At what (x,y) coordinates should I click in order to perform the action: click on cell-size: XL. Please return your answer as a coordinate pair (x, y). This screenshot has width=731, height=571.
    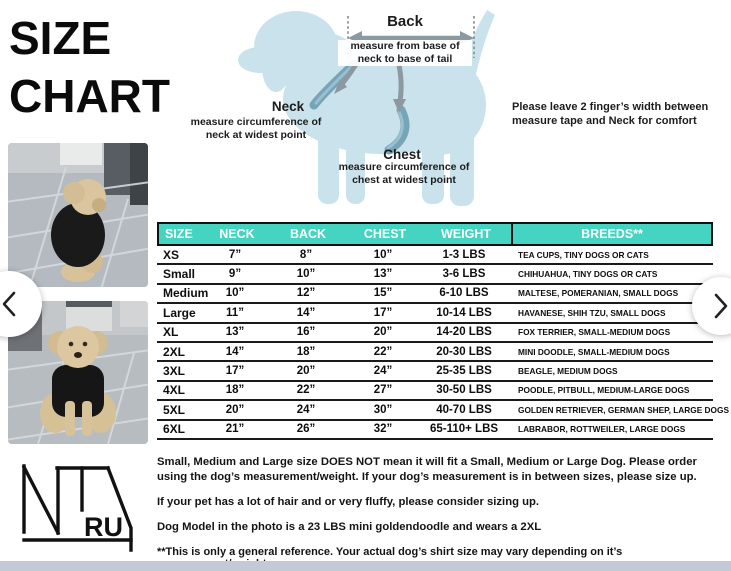
    Looking at the image, I should click on (171, 332).